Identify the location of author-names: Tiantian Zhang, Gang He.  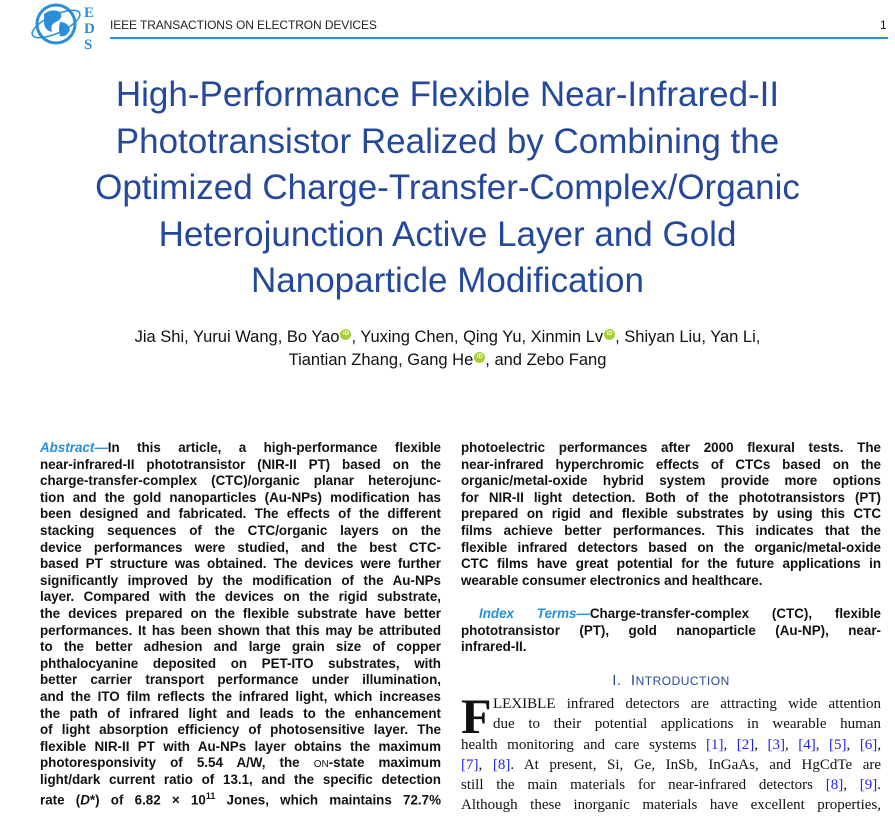
(381, 360).